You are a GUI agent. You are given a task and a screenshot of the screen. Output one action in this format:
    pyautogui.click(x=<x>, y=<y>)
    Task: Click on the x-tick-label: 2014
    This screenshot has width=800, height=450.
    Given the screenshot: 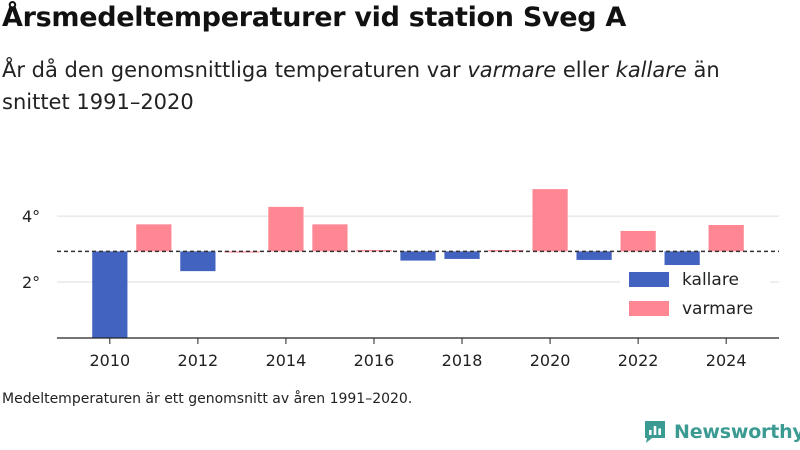 What is the action you would take?
    pyautogui.click(x=286, y=360)
    